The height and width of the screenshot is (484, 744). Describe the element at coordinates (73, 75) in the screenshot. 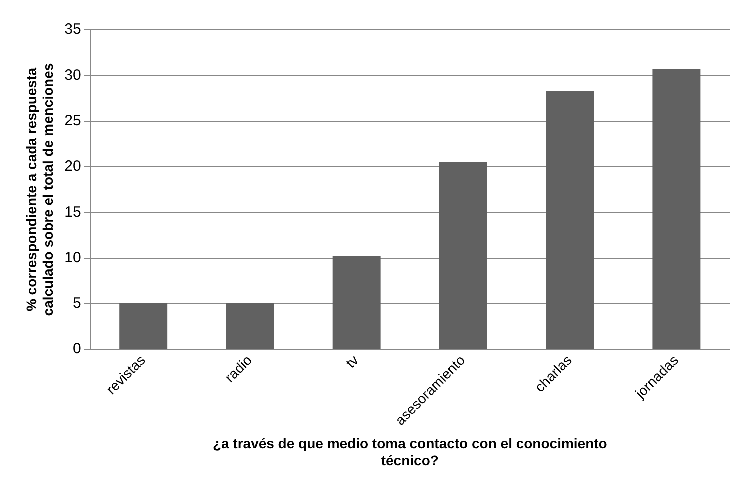

I see `y-tick-label: 30` at that location.